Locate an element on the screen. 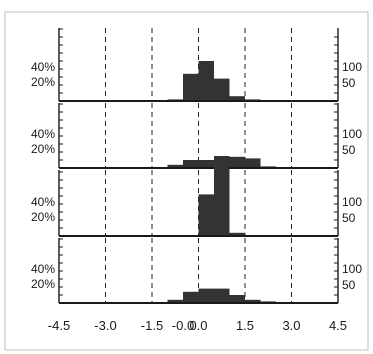 This screenshot has width=373, height=354. x-tick-label: -4.5 is located at coordinates (59, 325).